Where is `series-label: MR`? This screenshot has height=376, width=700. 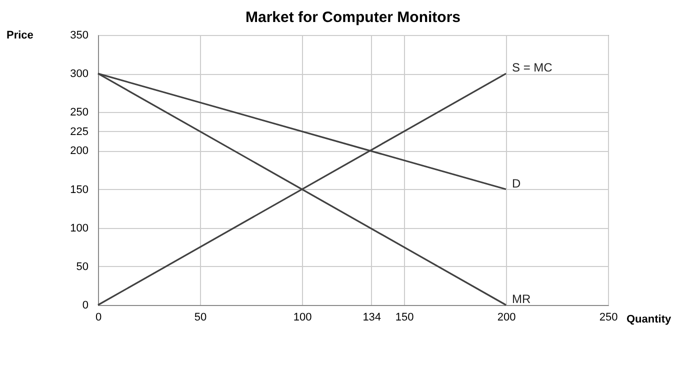
series-label: MR is located at coordinates (521, 299).